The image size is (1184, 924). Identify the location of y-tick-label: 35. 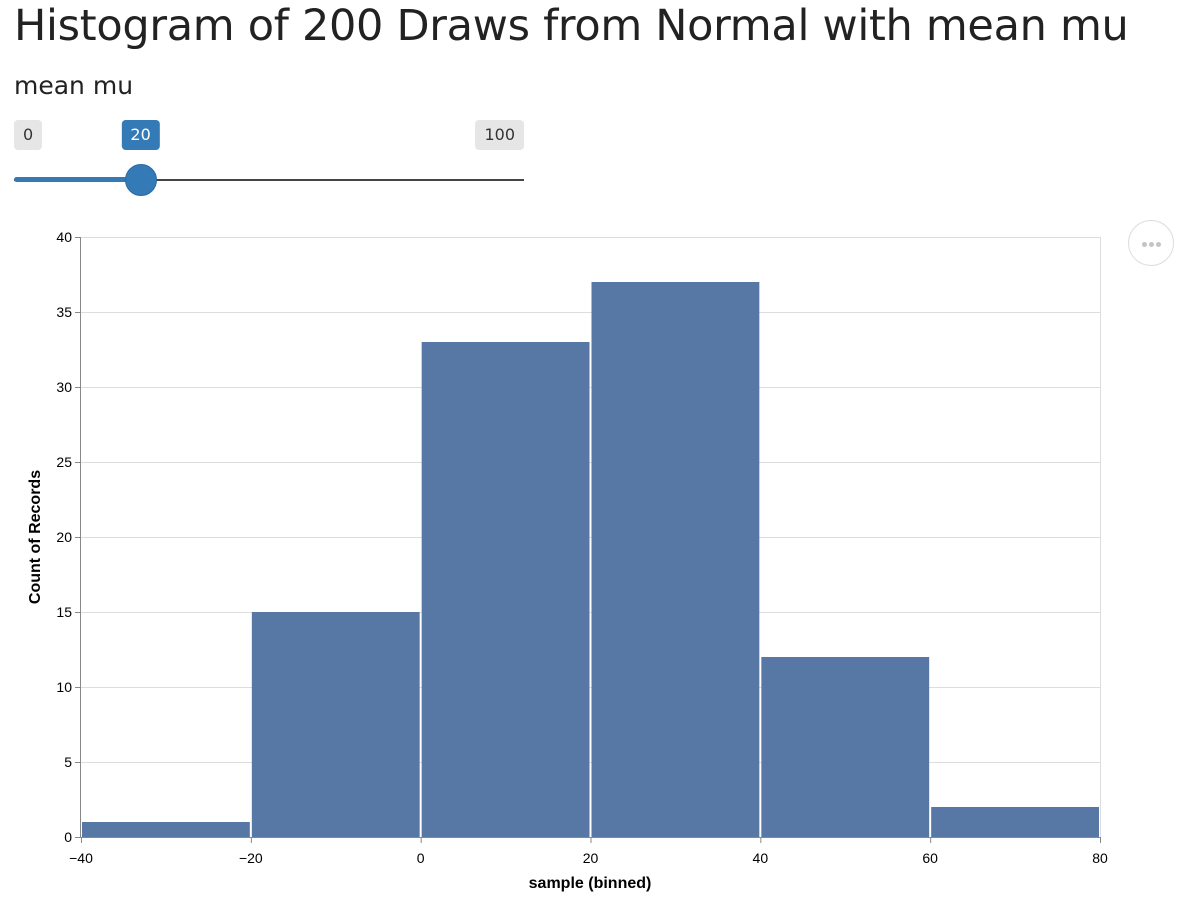
(64, 312).